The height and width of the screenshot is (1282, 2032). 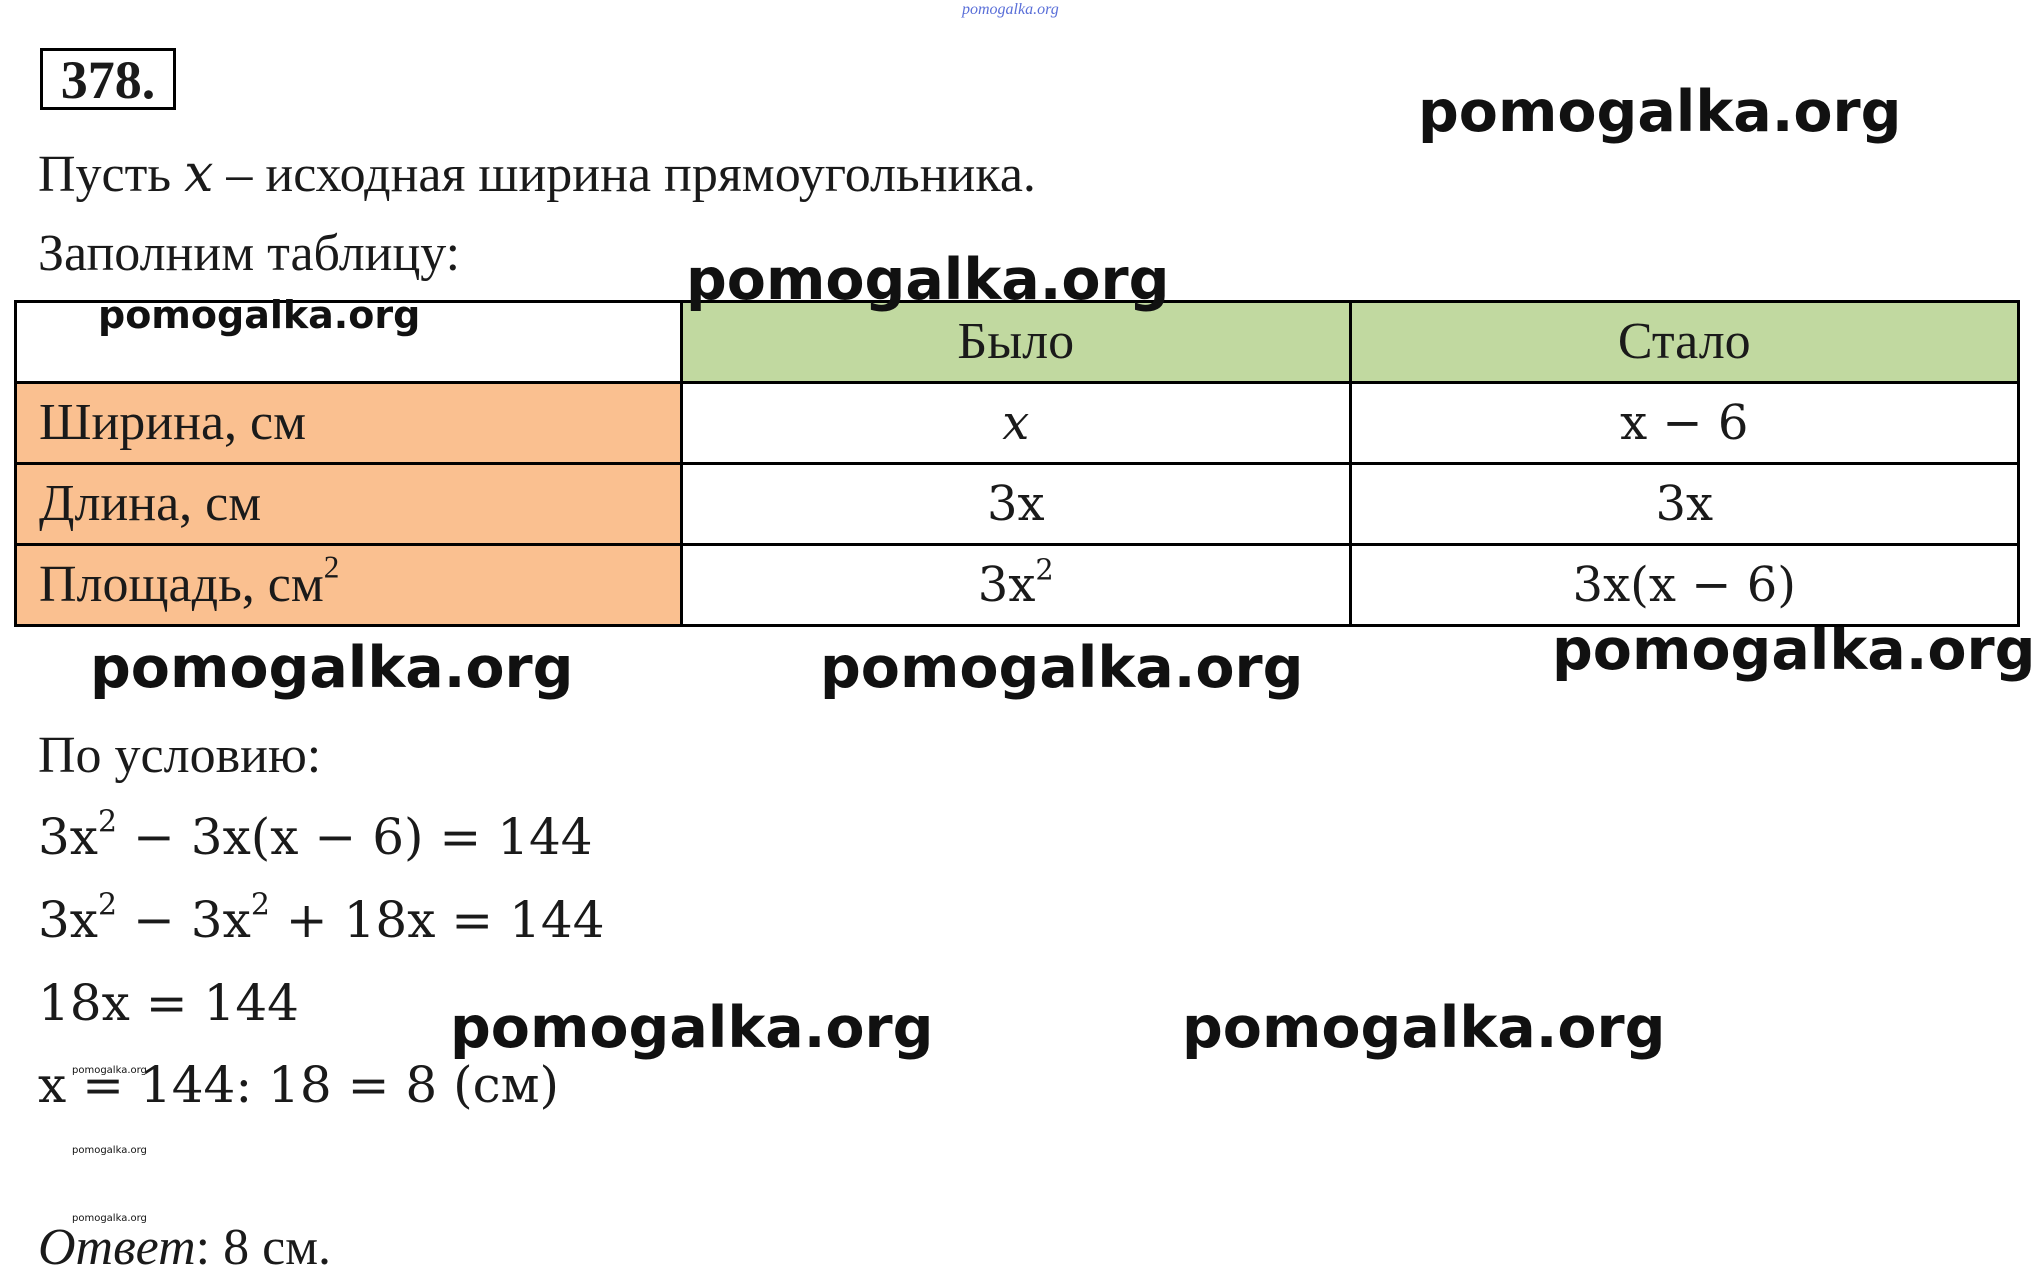 I want to click on area-before: 3x2, so click(x=1016, y=585).